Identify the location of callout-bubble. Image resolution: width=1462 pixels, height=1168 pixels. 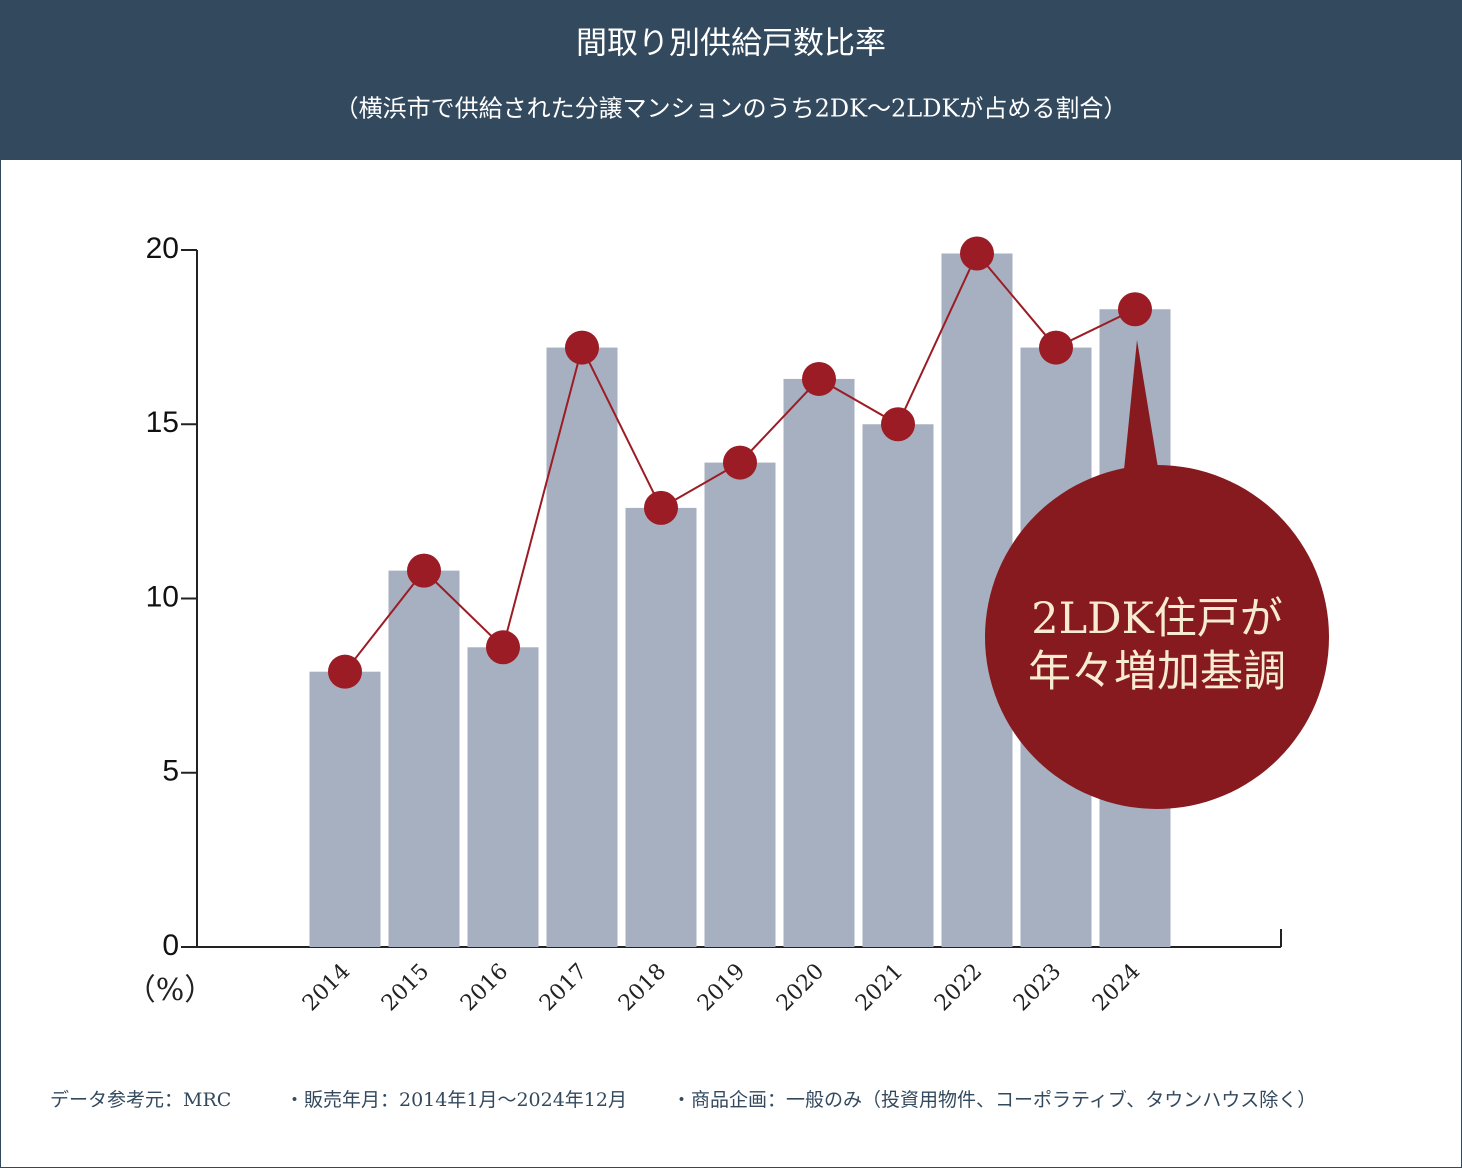
(1157, 637).